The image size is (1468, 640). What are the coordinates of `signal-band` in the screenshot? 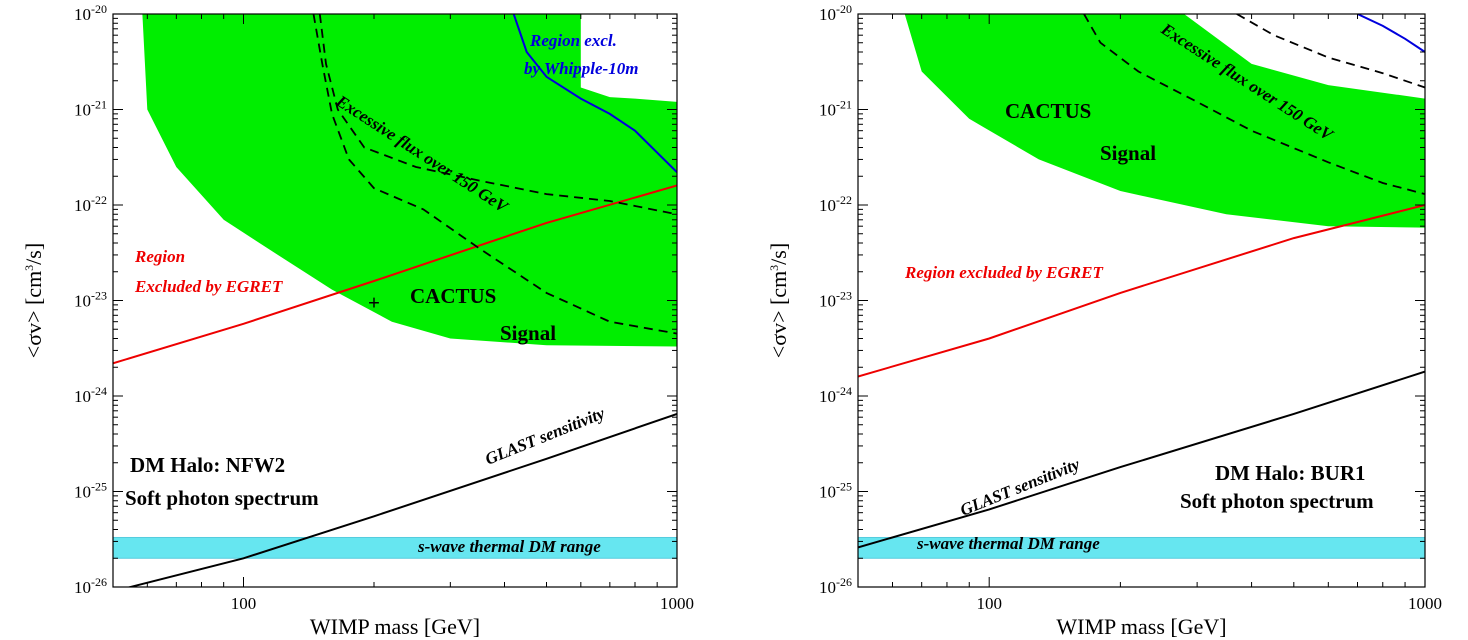 It's located at (1150, 121).